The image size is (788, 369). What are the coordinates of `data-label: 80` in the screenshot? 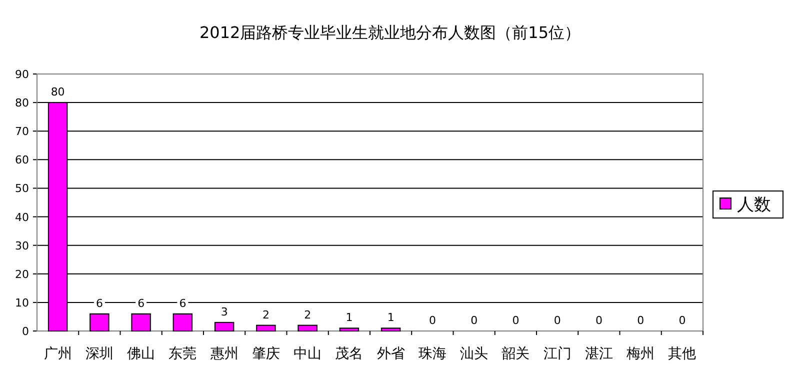 It's located at (57, 92).